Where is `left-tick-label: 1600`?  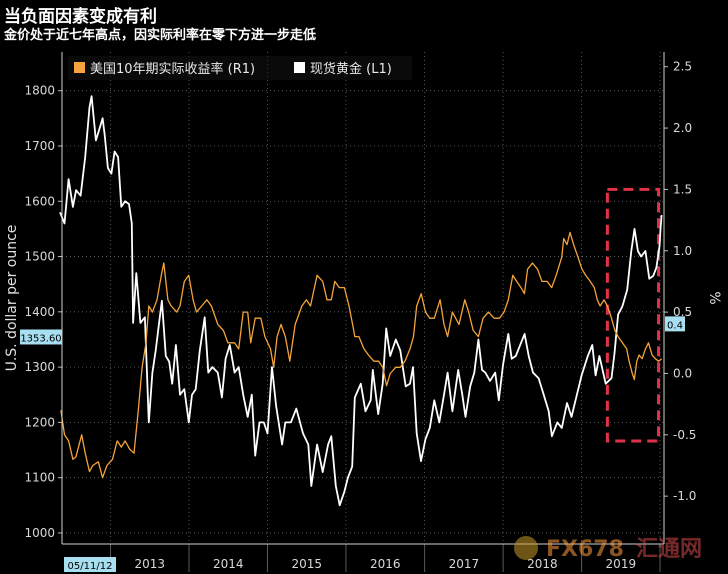 left-tick-label: 1600 is located at coordinates (39, 201).